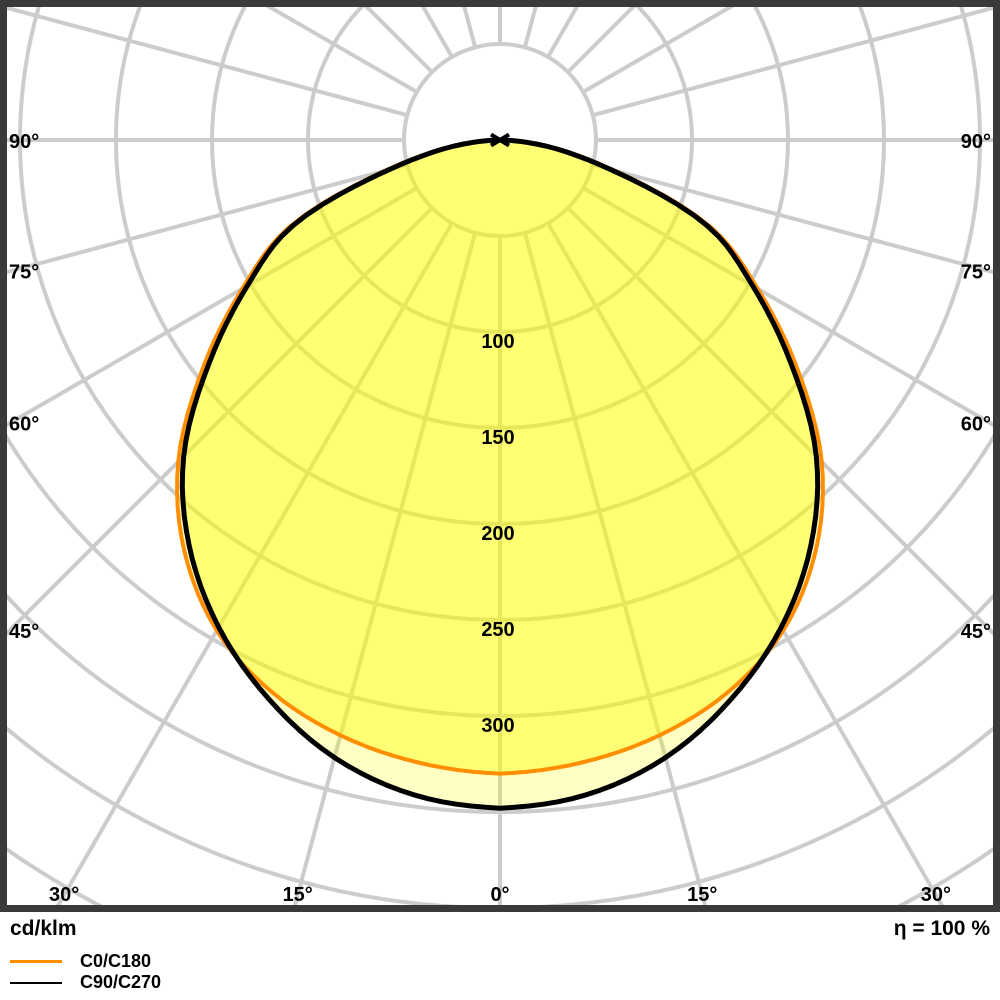 This screenshot has width=1000, height=1000. I want to click on legend-label-c0-c180: C0/C180, so click(116, 961).